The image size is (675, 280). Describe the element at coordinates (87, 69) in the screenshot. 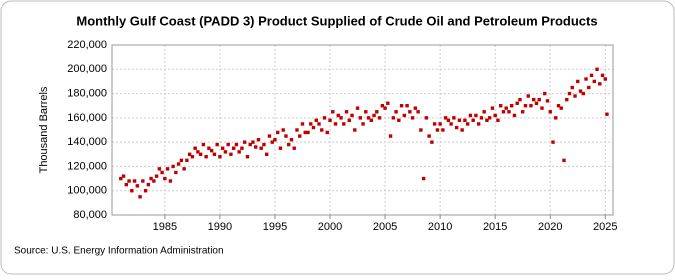

I see `y-tick-label: 200,000` at that location.